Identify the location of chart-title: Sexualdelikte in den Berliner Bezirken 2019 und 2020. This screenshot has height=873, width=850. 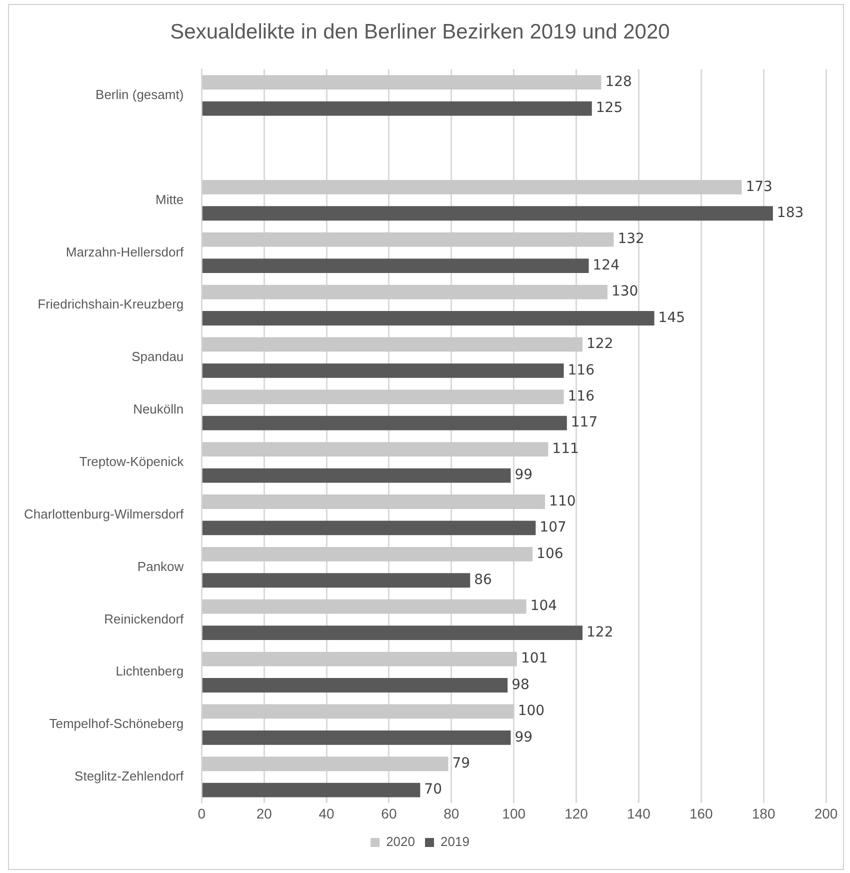
(420, 32).